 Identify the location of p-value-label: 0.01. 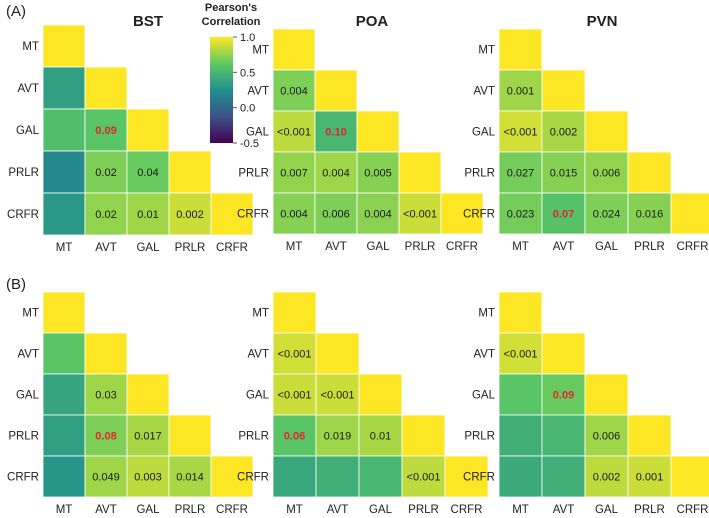
(147, 215).